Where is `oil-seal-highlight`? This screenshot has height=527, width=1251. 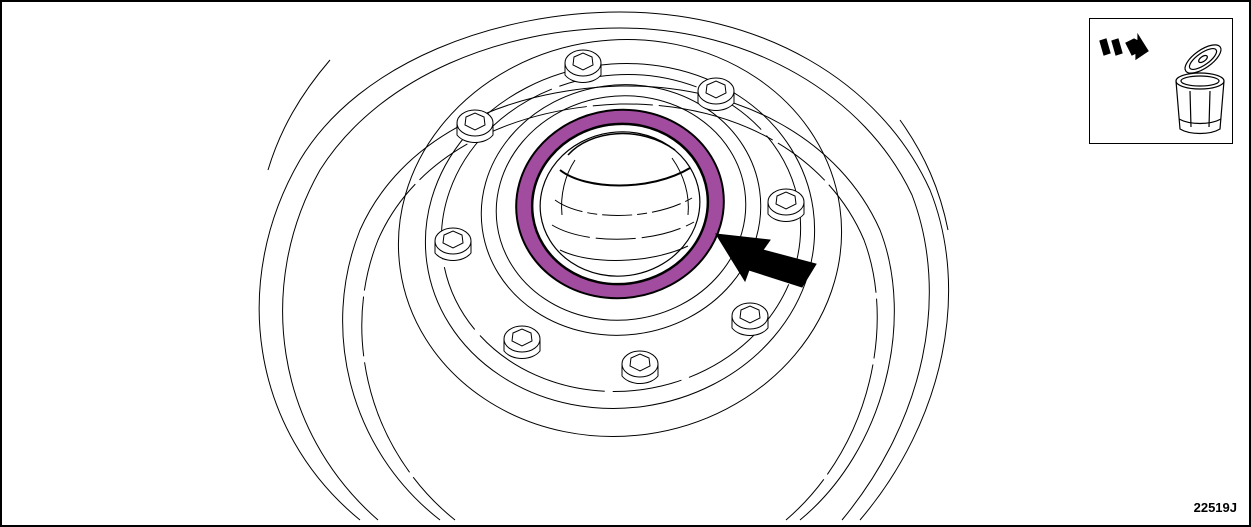 oil-seal-highlight is located at coordinates (620, 204).